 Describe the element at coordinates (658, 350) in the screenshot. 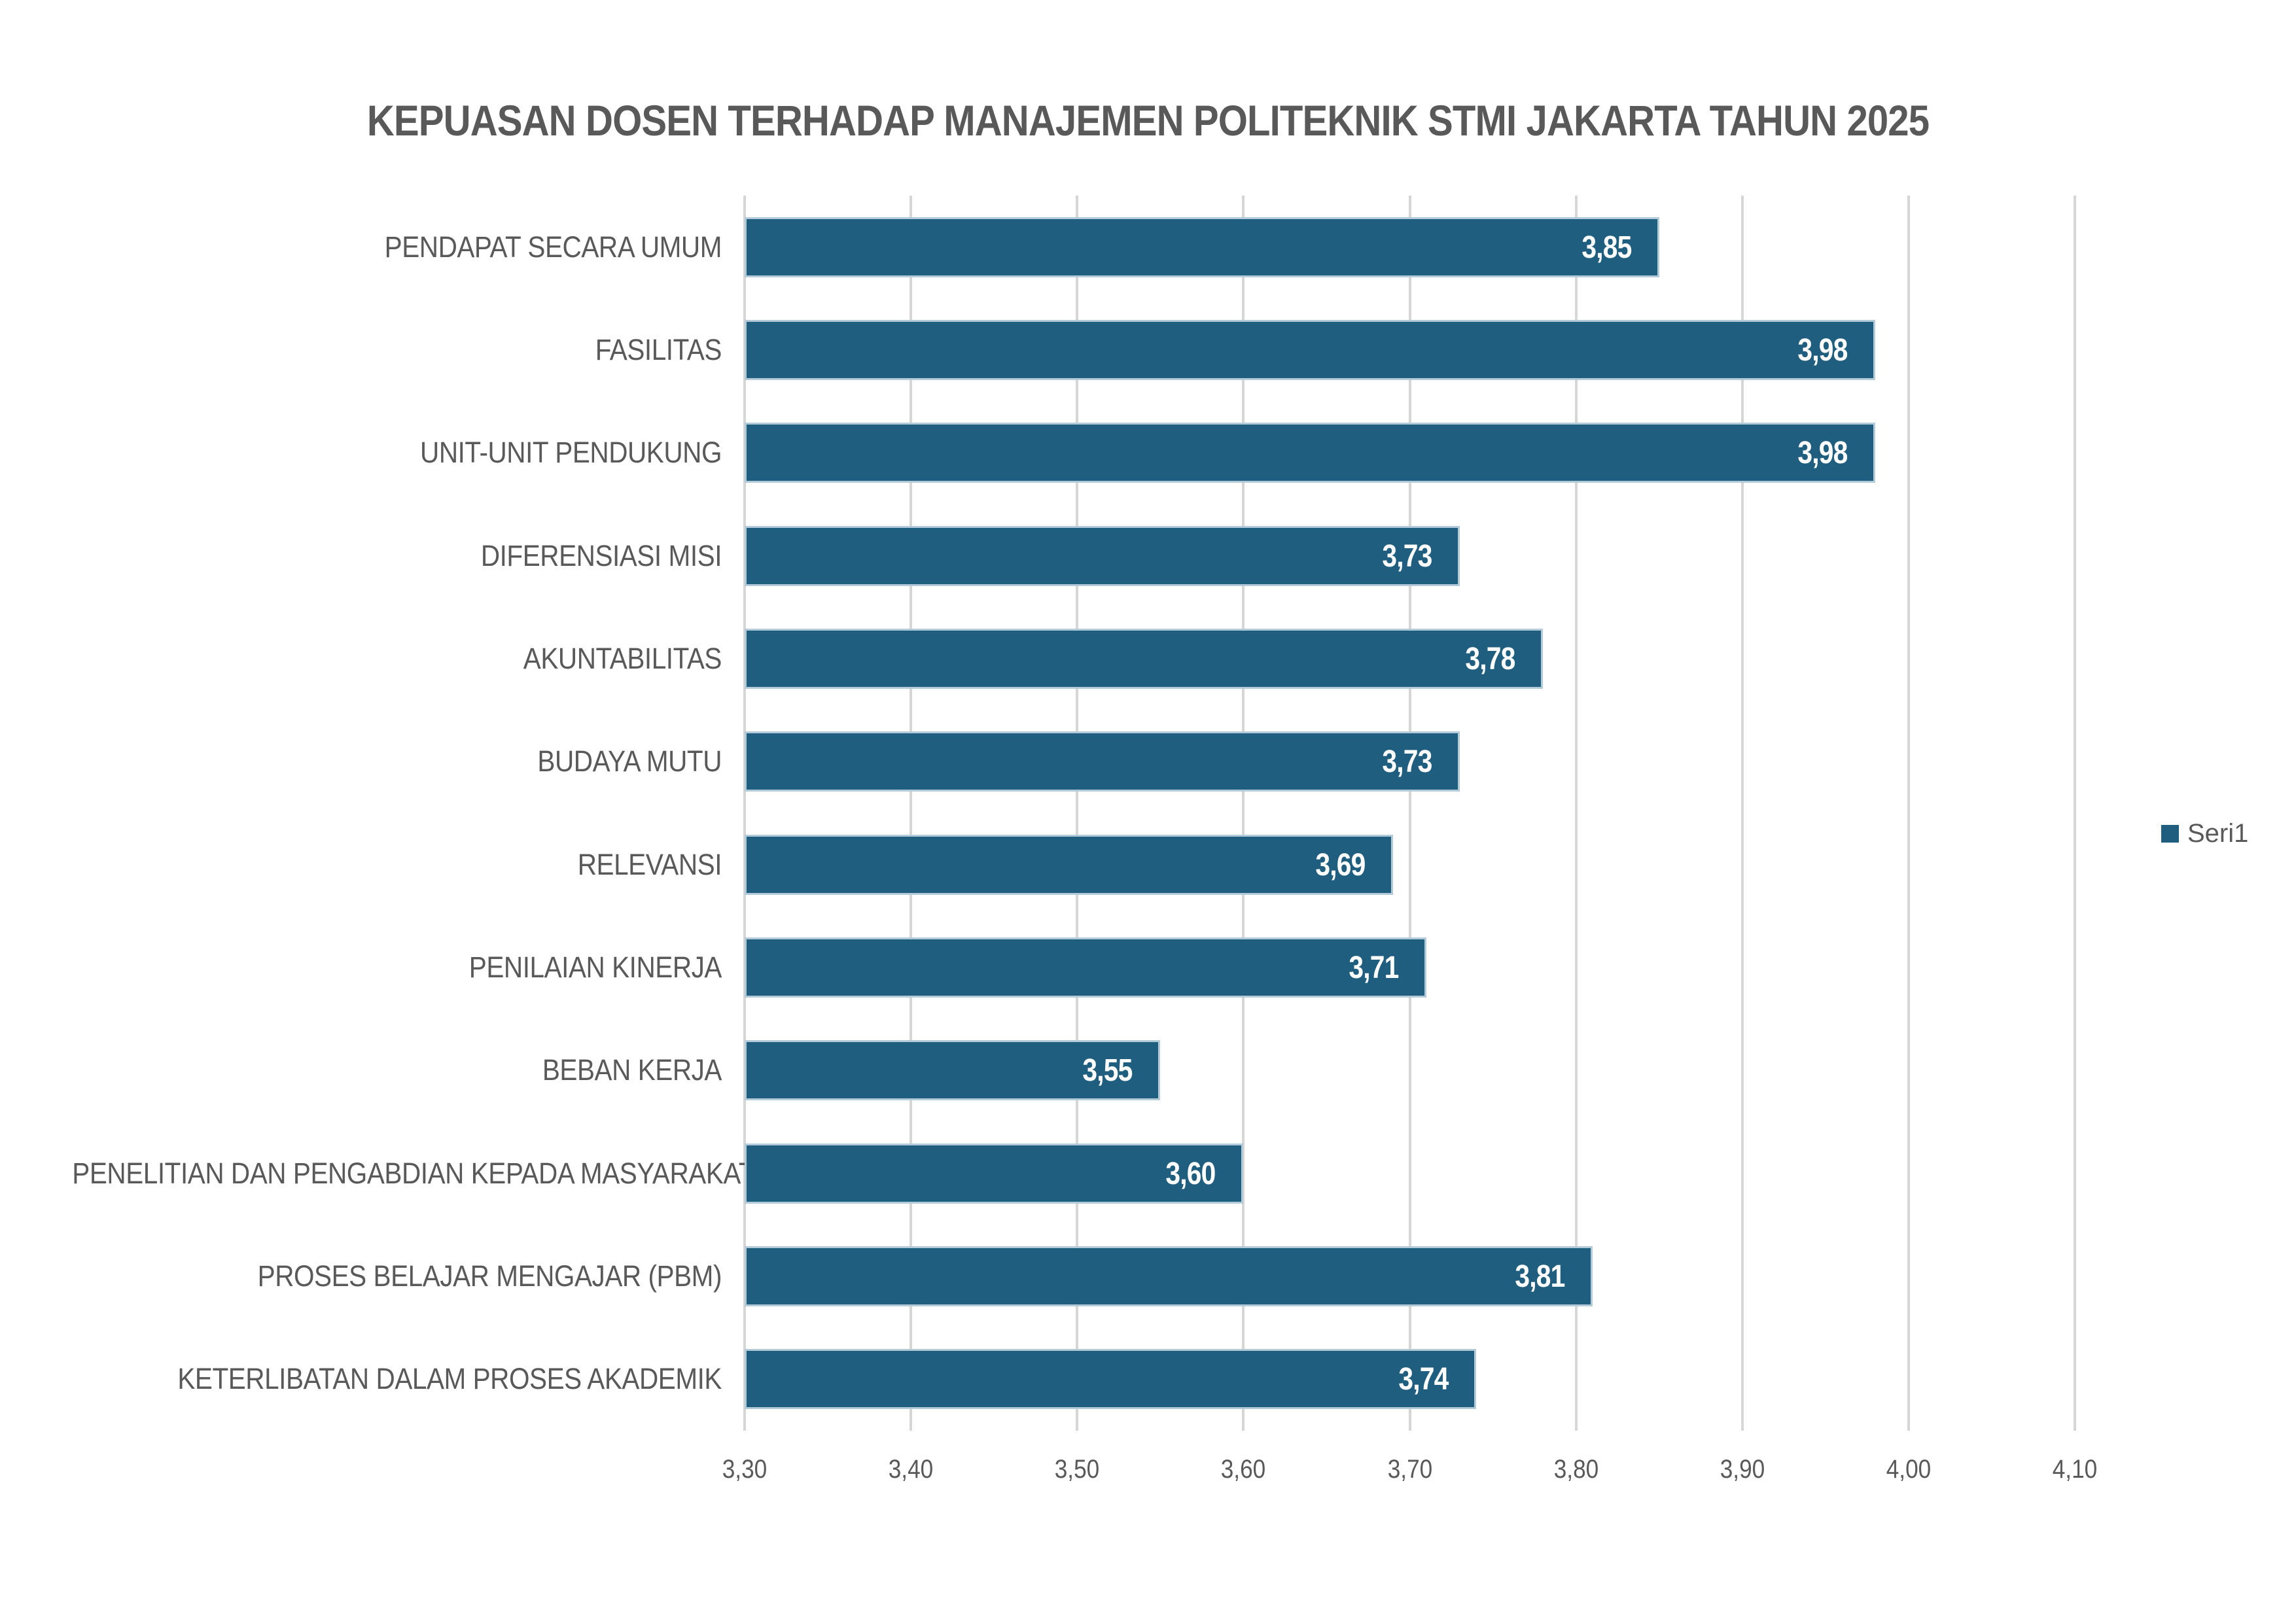

I see `category-label: FASILITAS` at that location.